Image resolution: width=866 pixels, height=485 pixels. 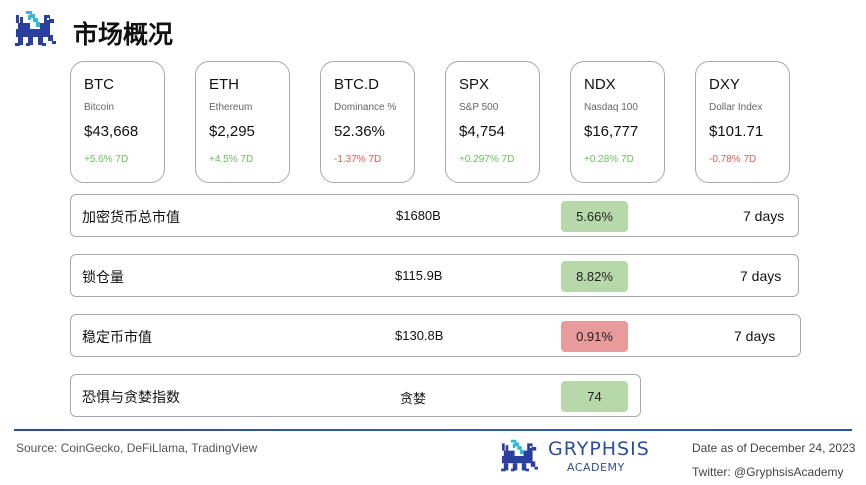 I want to click on ticker-card-btc: BTC Bitcoin $43,668 +5.6% 7D, so click(x=117, y=122).